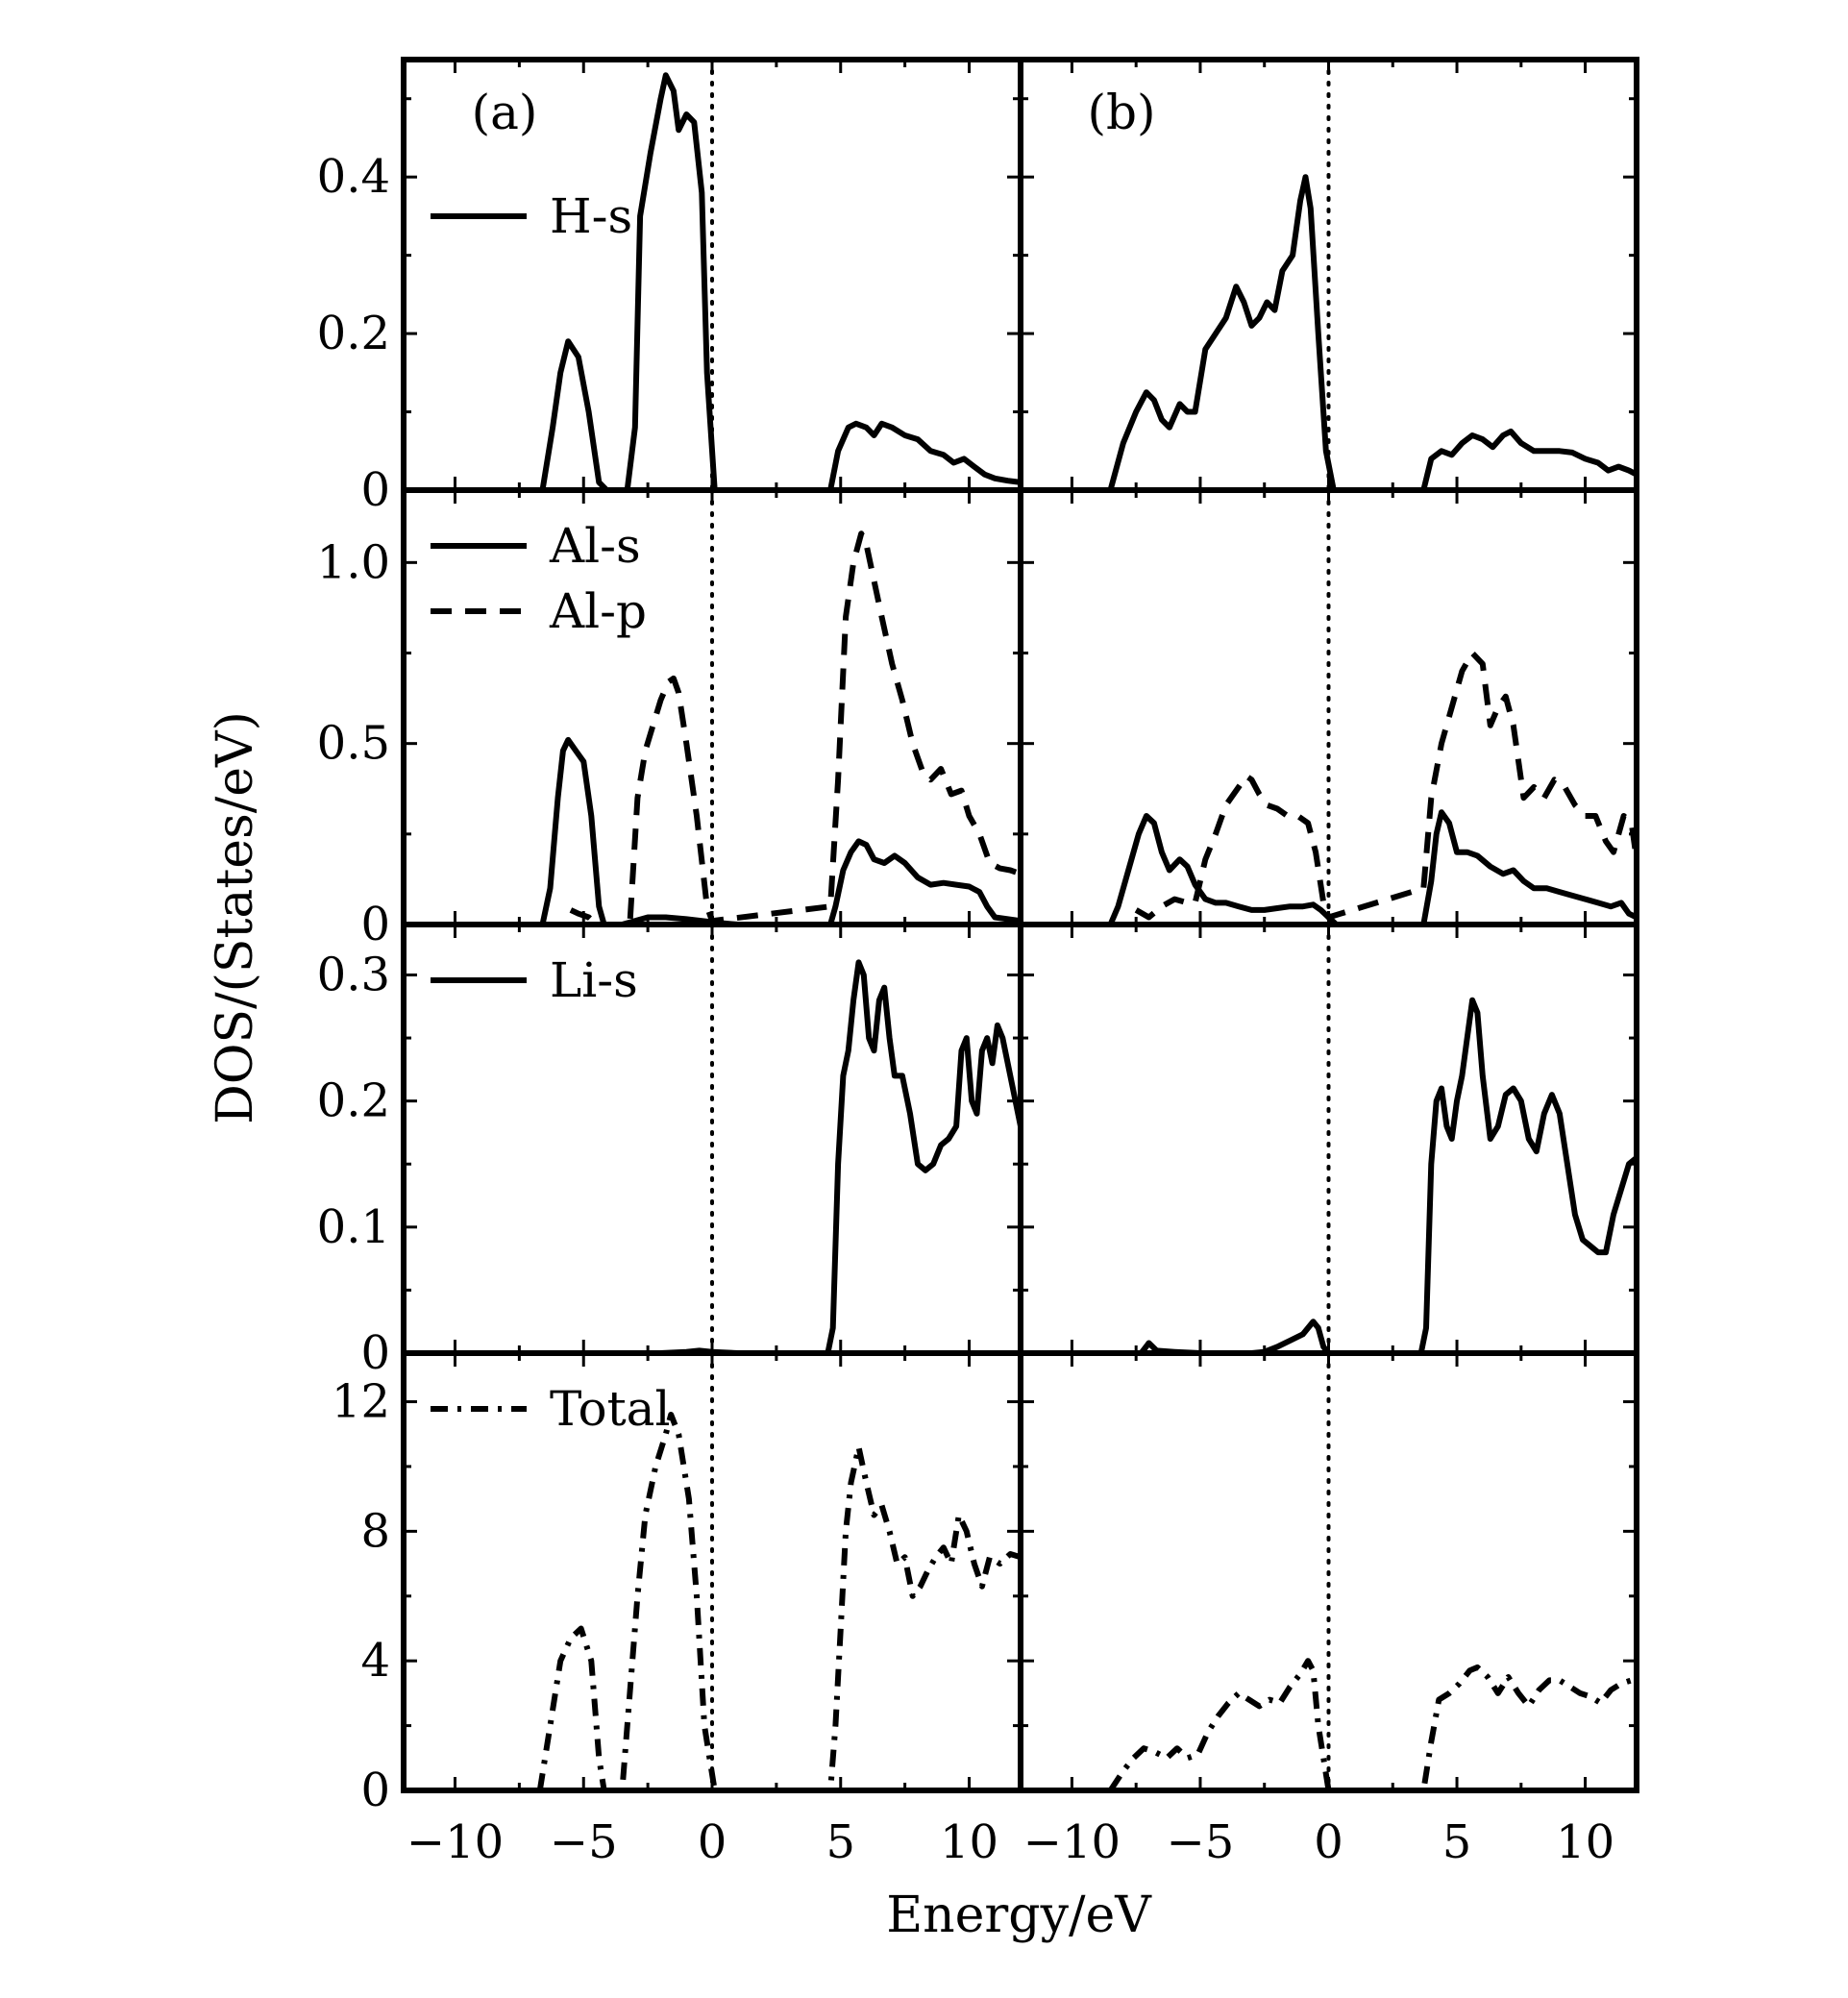 This screenshot has height=1998, width=1848. I want to click on y-tick-label: 0.3, so click(353, 974).